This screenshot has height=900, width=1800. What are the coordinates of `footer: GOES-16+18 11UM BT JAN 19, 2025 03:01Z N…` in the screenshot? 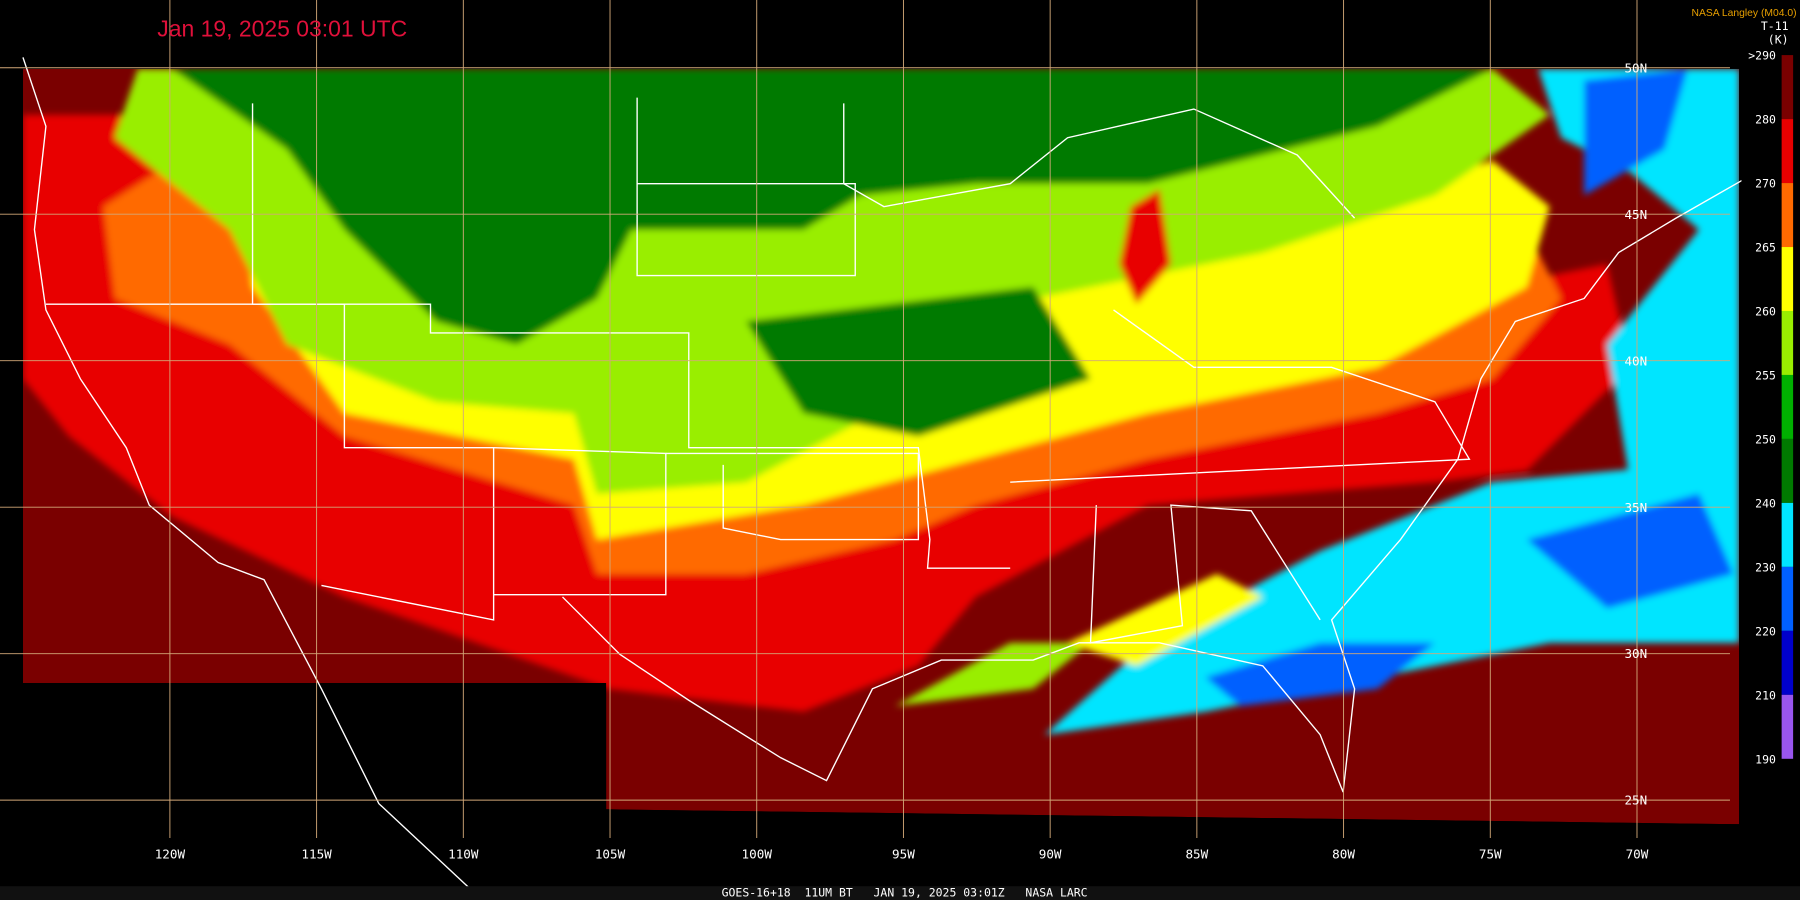 It's located at (905, 893).